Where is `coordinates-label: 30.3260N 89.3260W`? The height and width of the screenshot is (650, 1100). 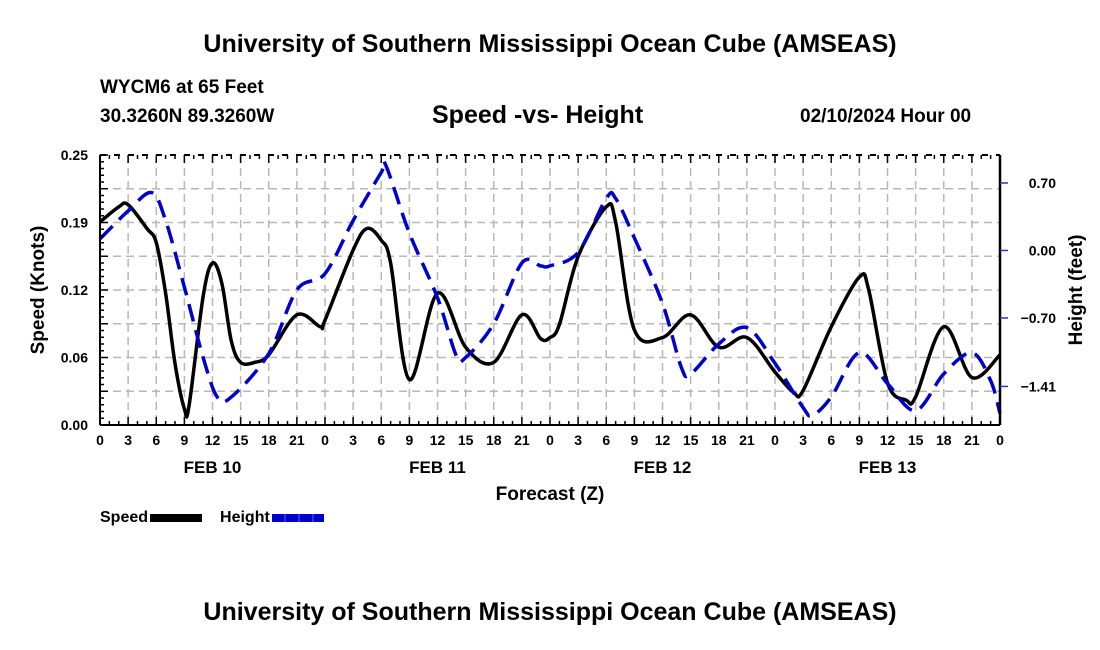 coordinates-label: 30.3260N 89.3260W is located at coordinates (187, 116).